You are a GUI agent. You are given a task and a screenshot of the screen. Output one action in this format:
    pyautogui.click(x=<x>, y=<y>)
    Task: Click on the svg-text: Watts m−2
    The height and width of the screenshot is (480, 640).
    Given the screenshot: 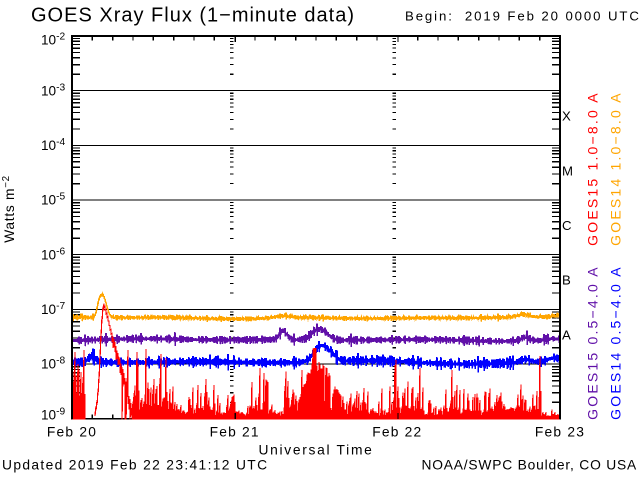 What is the action you would take?
    pyautogui.click(x=9, y=209)
    